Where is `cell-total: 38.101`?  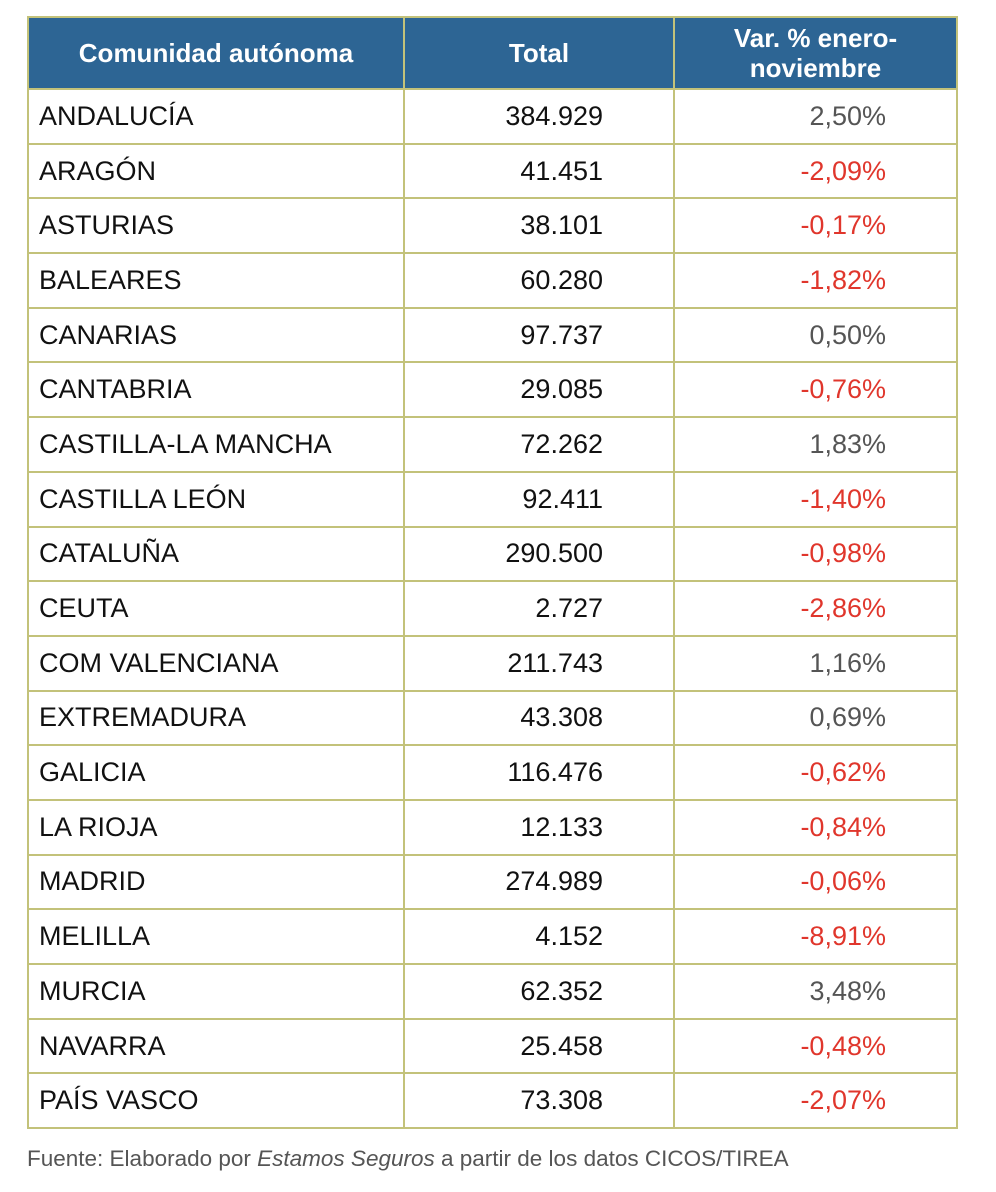
cell-total: 38.101 is located at coordinates (539, 226).